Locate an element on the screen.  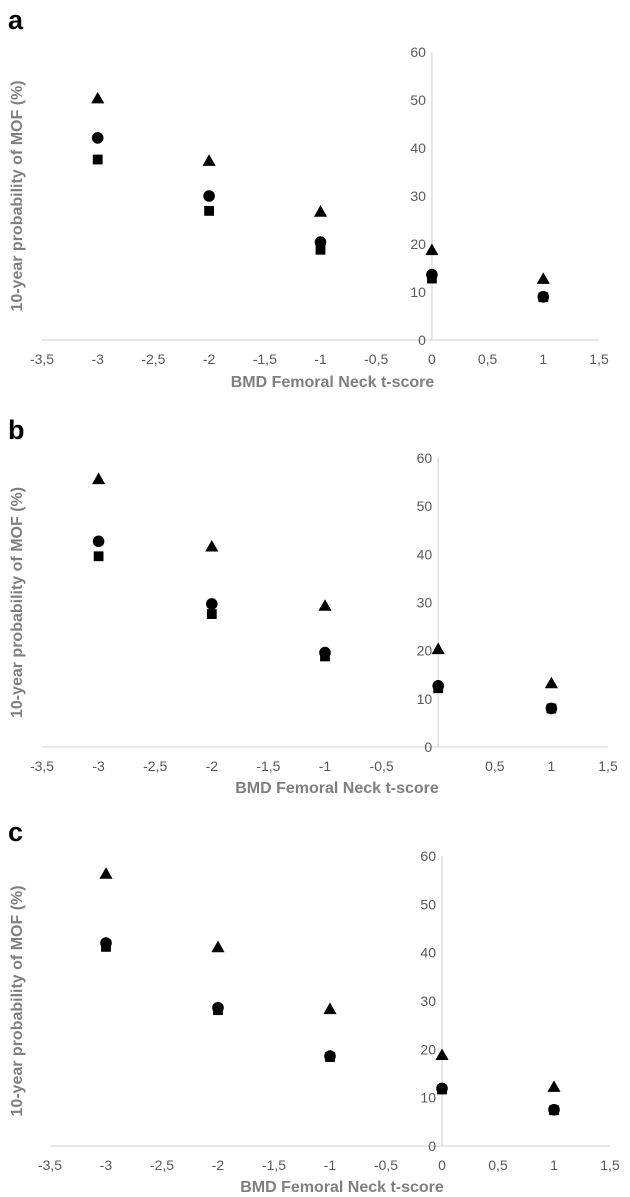
panel-letter: b is located at coordinates (16, 430).